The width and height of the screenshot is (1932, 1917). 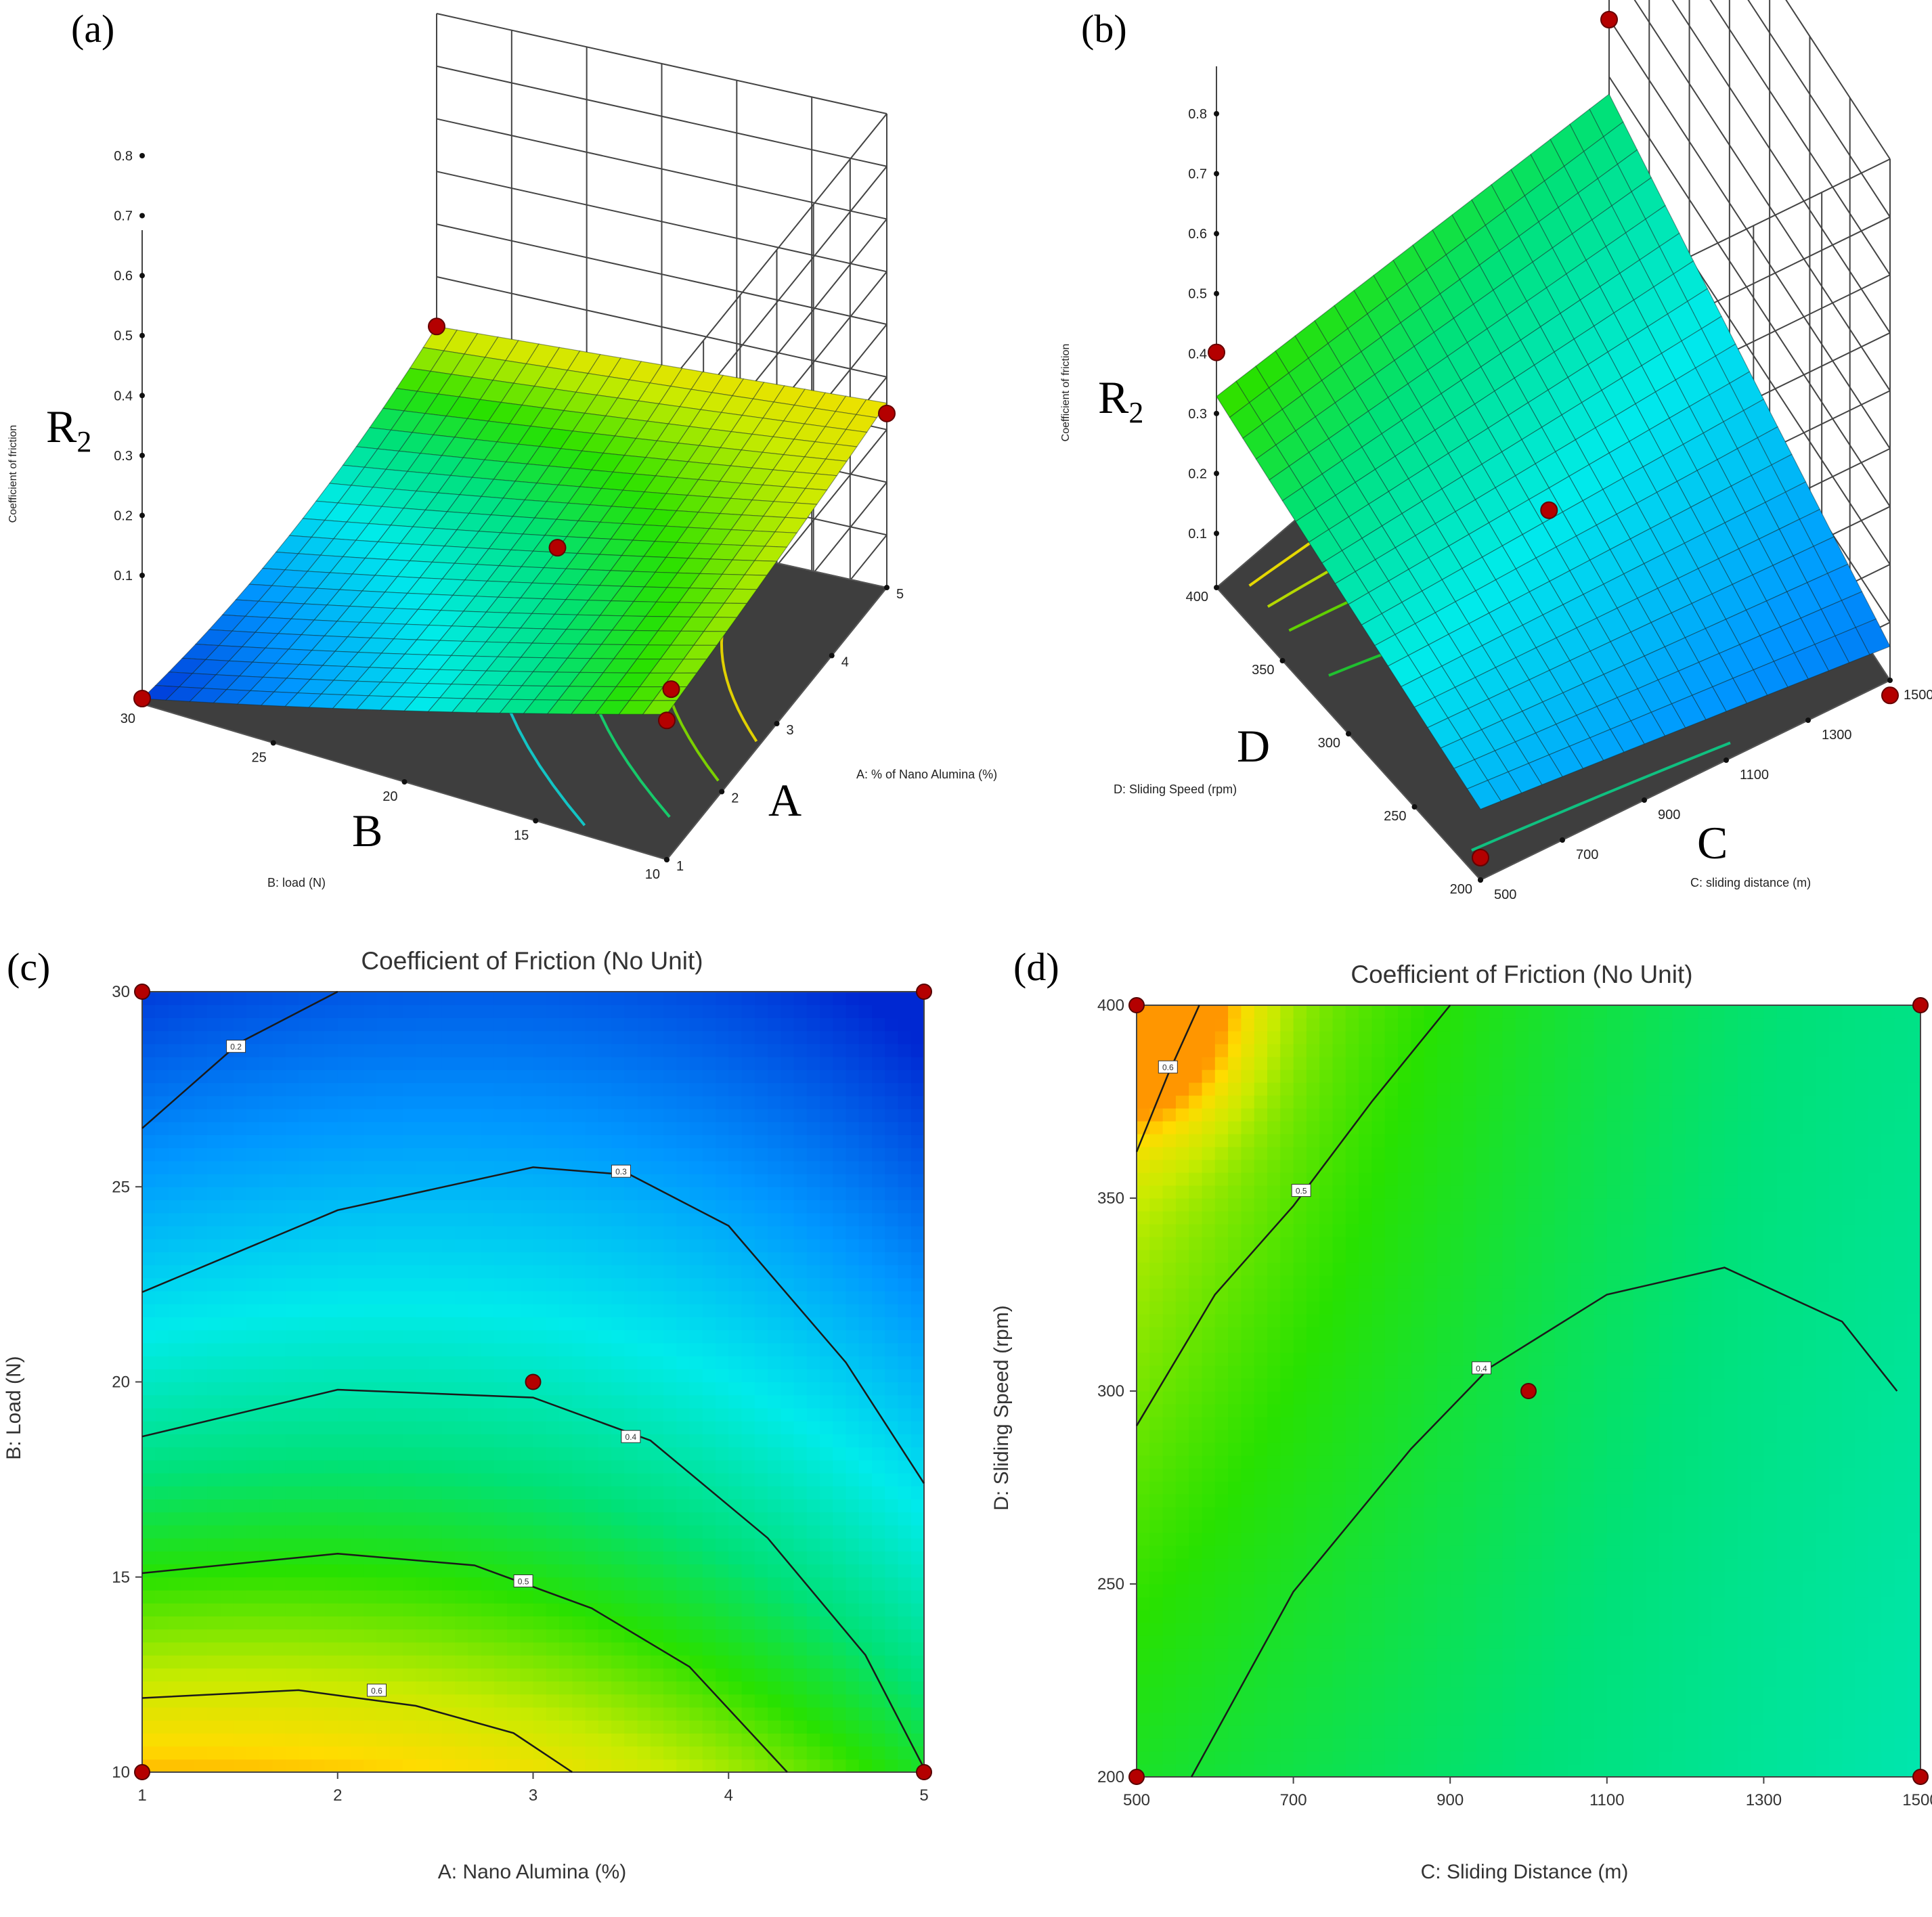 I want to click on x-big-label-a: A, so click(x=785, y=800).